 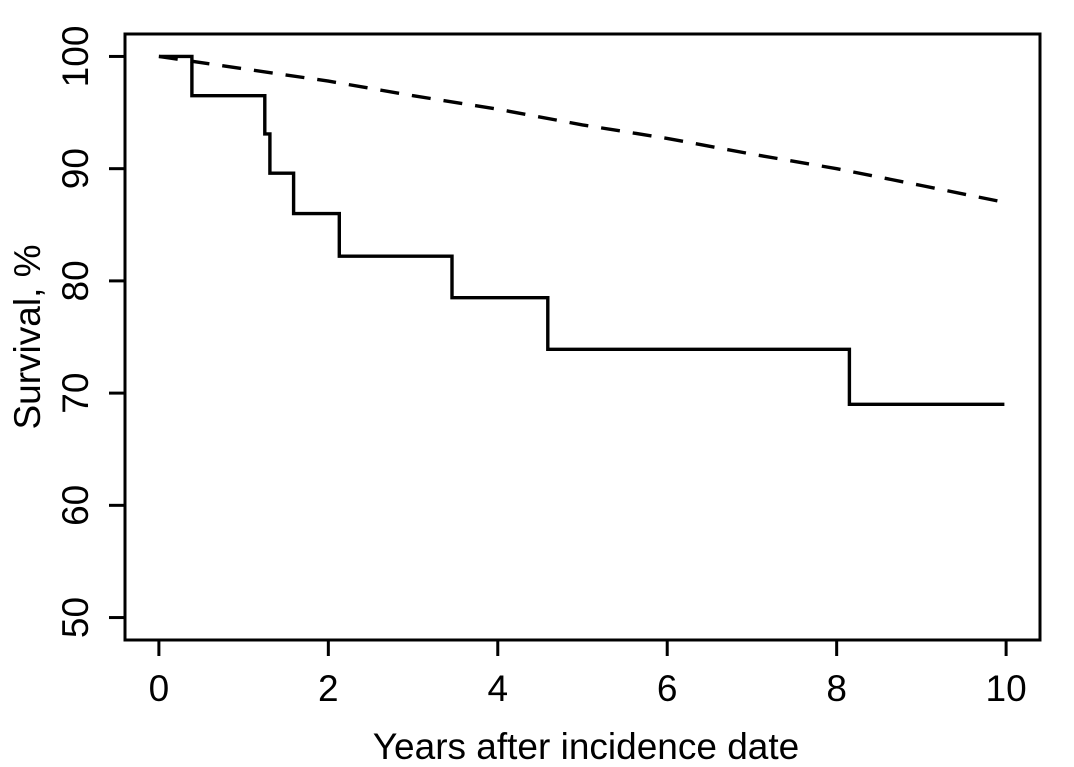 I want to click on y-tick-label: 90, so click(x=75, y=168).